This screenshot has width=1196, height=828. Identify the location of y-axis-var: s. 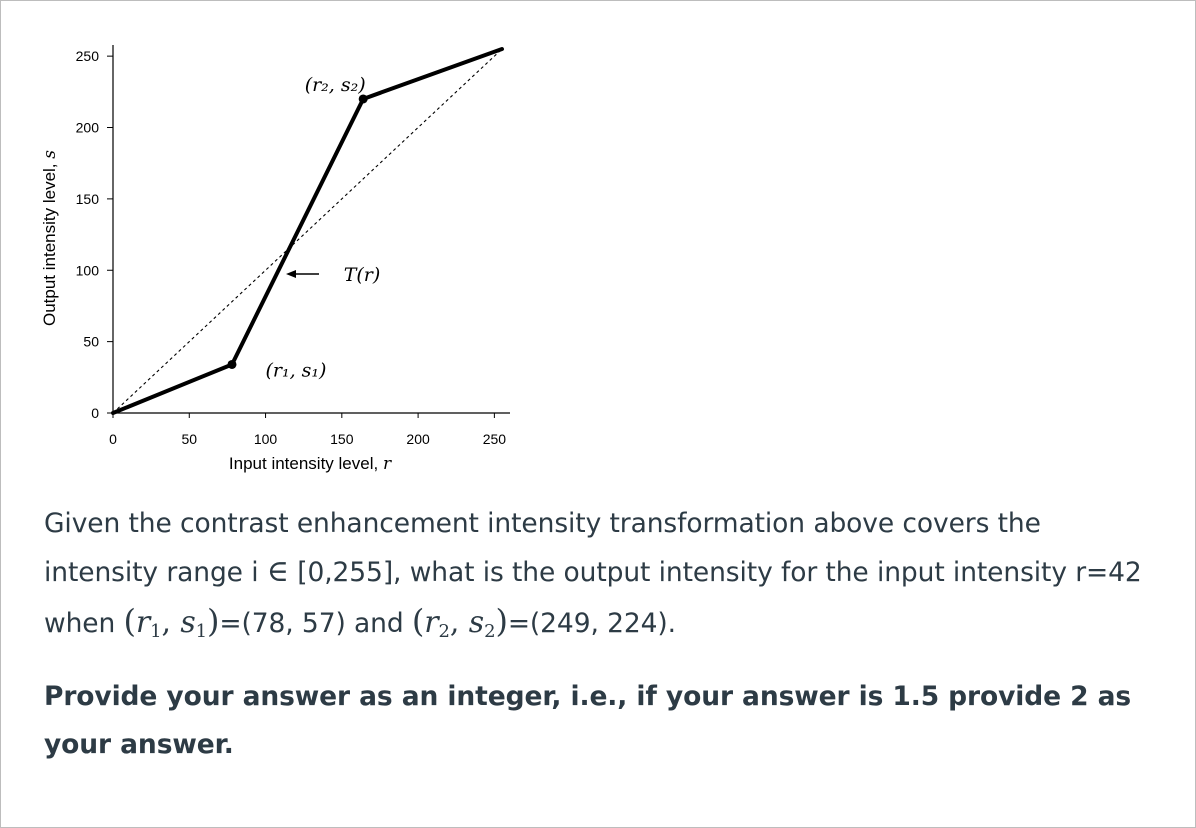
(50, 154).